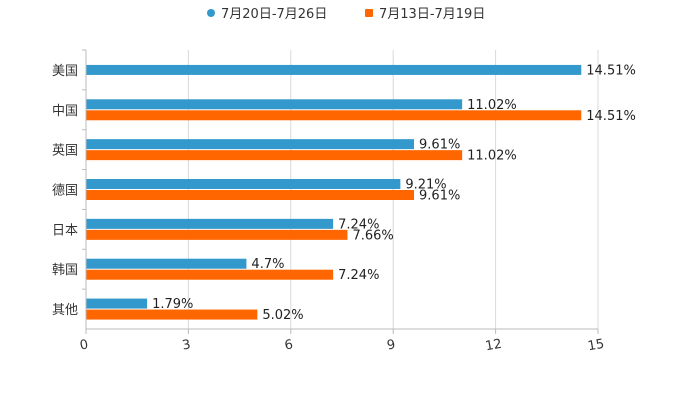 This screenshot has width=700, height=400. I want to click on legend-label-series-2: 7月13日-7月19日, so click(432, 14).